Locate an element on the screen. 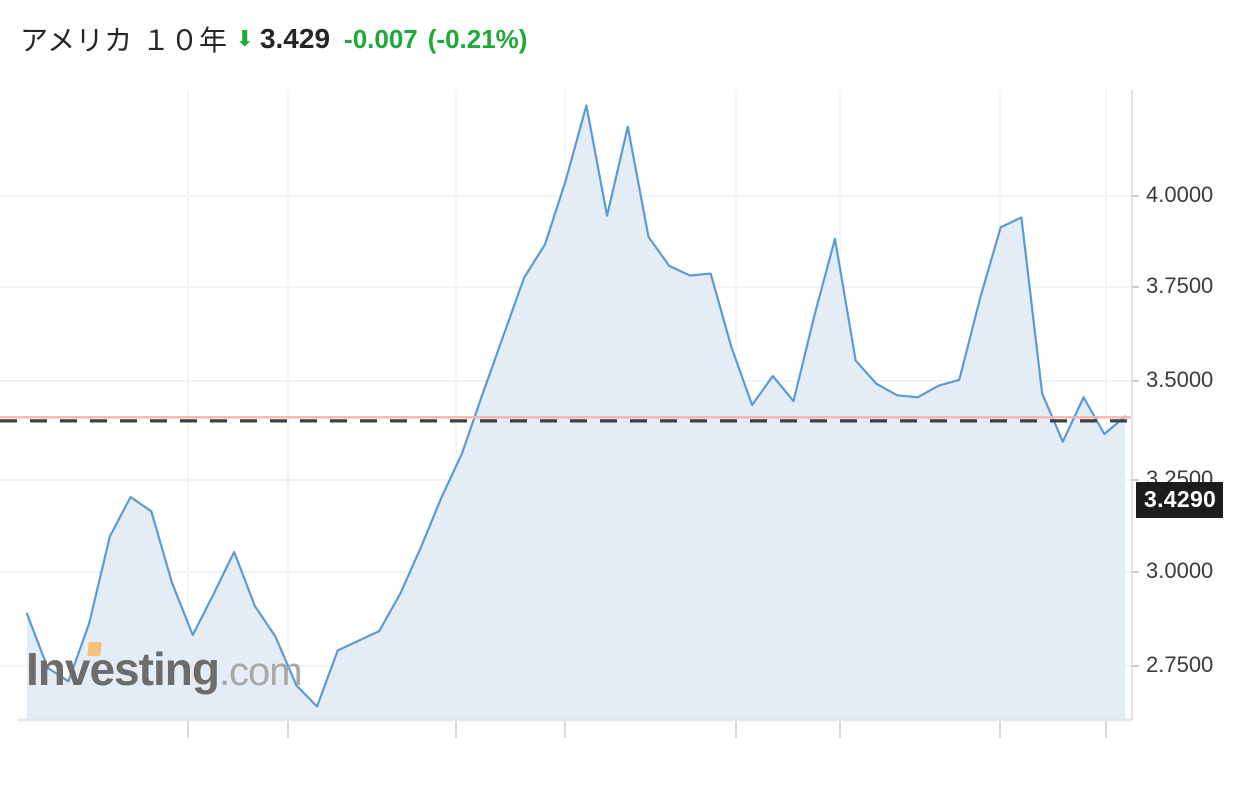  quote-header: アメリカ １０年 ⬇ 3.429 -0.007 (-0.21%) is located at coordinates (625, 39).